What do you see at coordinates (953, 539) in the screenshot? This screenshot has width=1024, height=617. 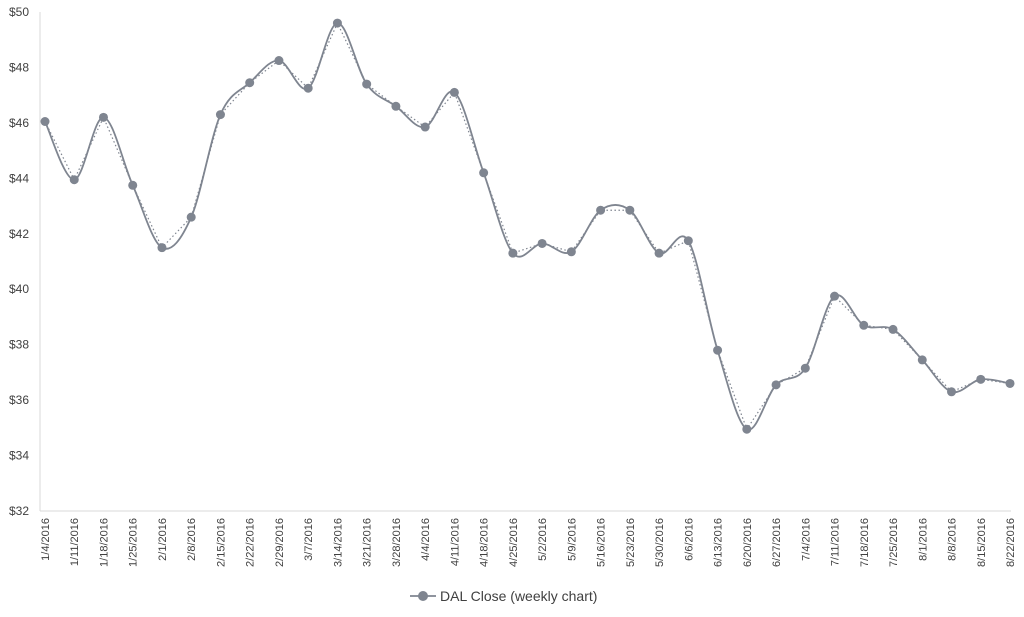 I see `x-tick-label: 8/8/2016` at bounding box center [953, 539].